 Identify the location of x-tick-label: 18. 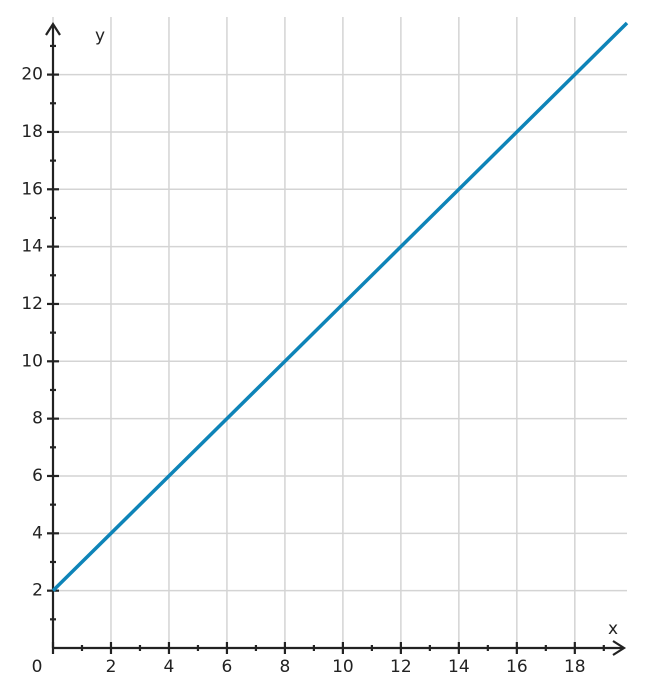
(575, 667).